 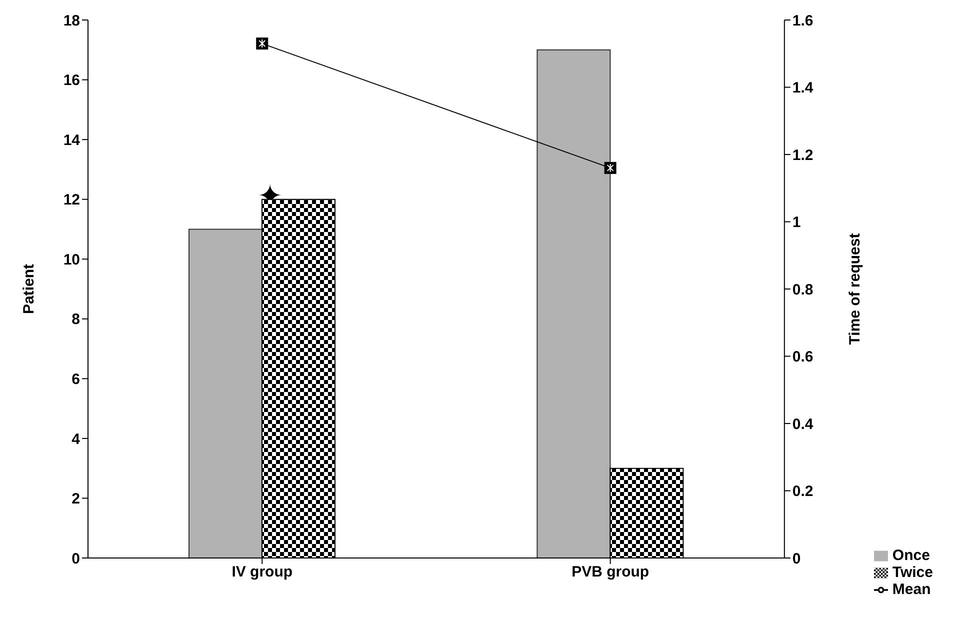 I want to click on legend-label: Once, so click(x=911, y=555).